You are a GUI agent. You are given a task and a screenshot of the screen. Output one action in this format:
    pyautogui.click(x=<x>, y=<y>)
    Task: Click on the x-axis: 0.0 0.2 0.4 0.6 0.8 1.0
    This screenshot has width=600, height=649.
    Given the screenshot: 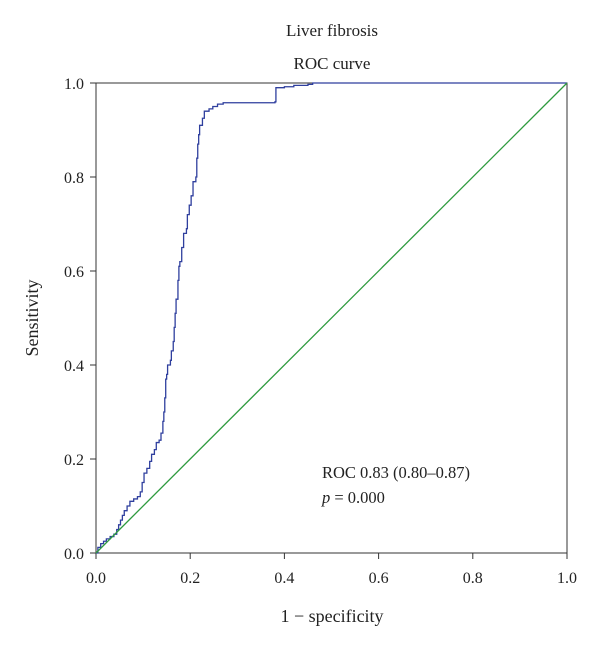 What is the action you would take?
    pyautogui.click(x=331, y=570)
    